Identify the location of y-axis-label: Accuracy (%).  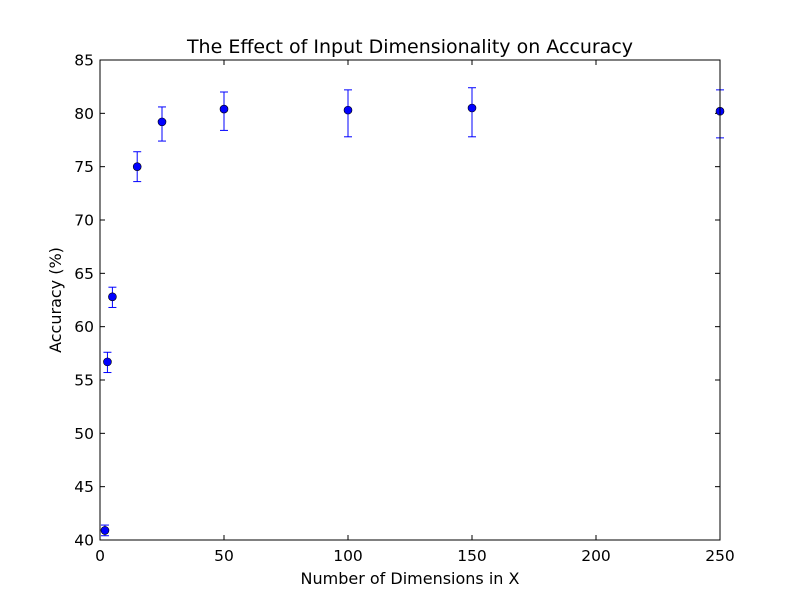
(55, 300).